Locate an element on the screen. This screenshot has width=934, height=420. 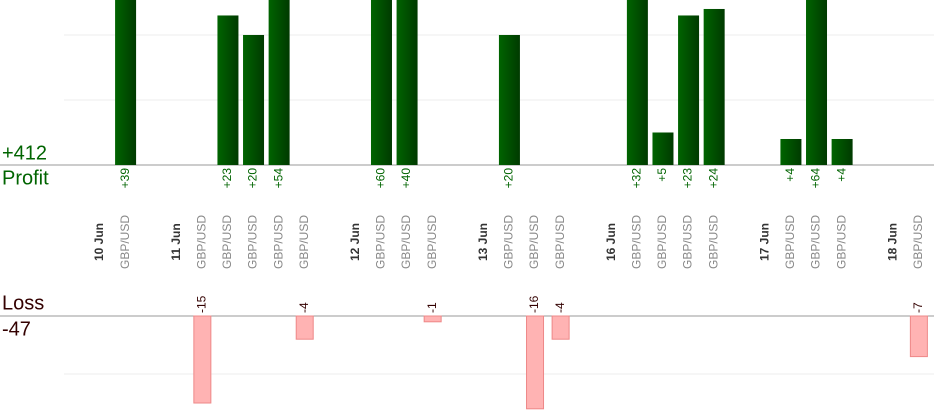
date-label: 10 Jun is located at coordinates (99, 242).